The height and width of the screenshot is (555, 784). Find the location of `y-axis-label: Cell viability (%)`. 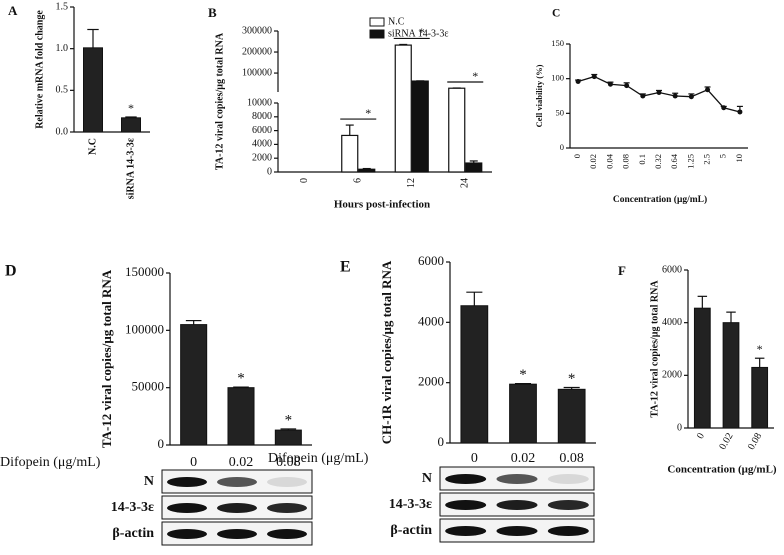

y-axis-label: Cell viability (%) is located at coordinates (539, 95).